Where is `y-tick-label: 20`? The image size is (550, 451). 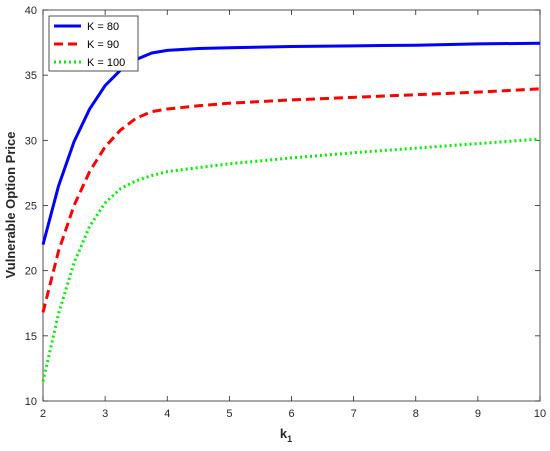
y-tick-label: 20 is located at coordinates (31, 272).